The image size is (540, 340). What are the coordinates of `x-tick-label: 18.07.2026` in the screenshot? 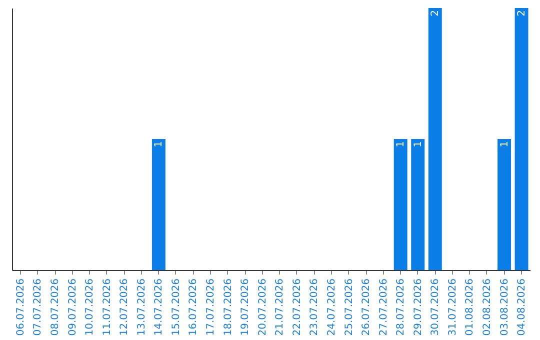 It's located at (228, 307).